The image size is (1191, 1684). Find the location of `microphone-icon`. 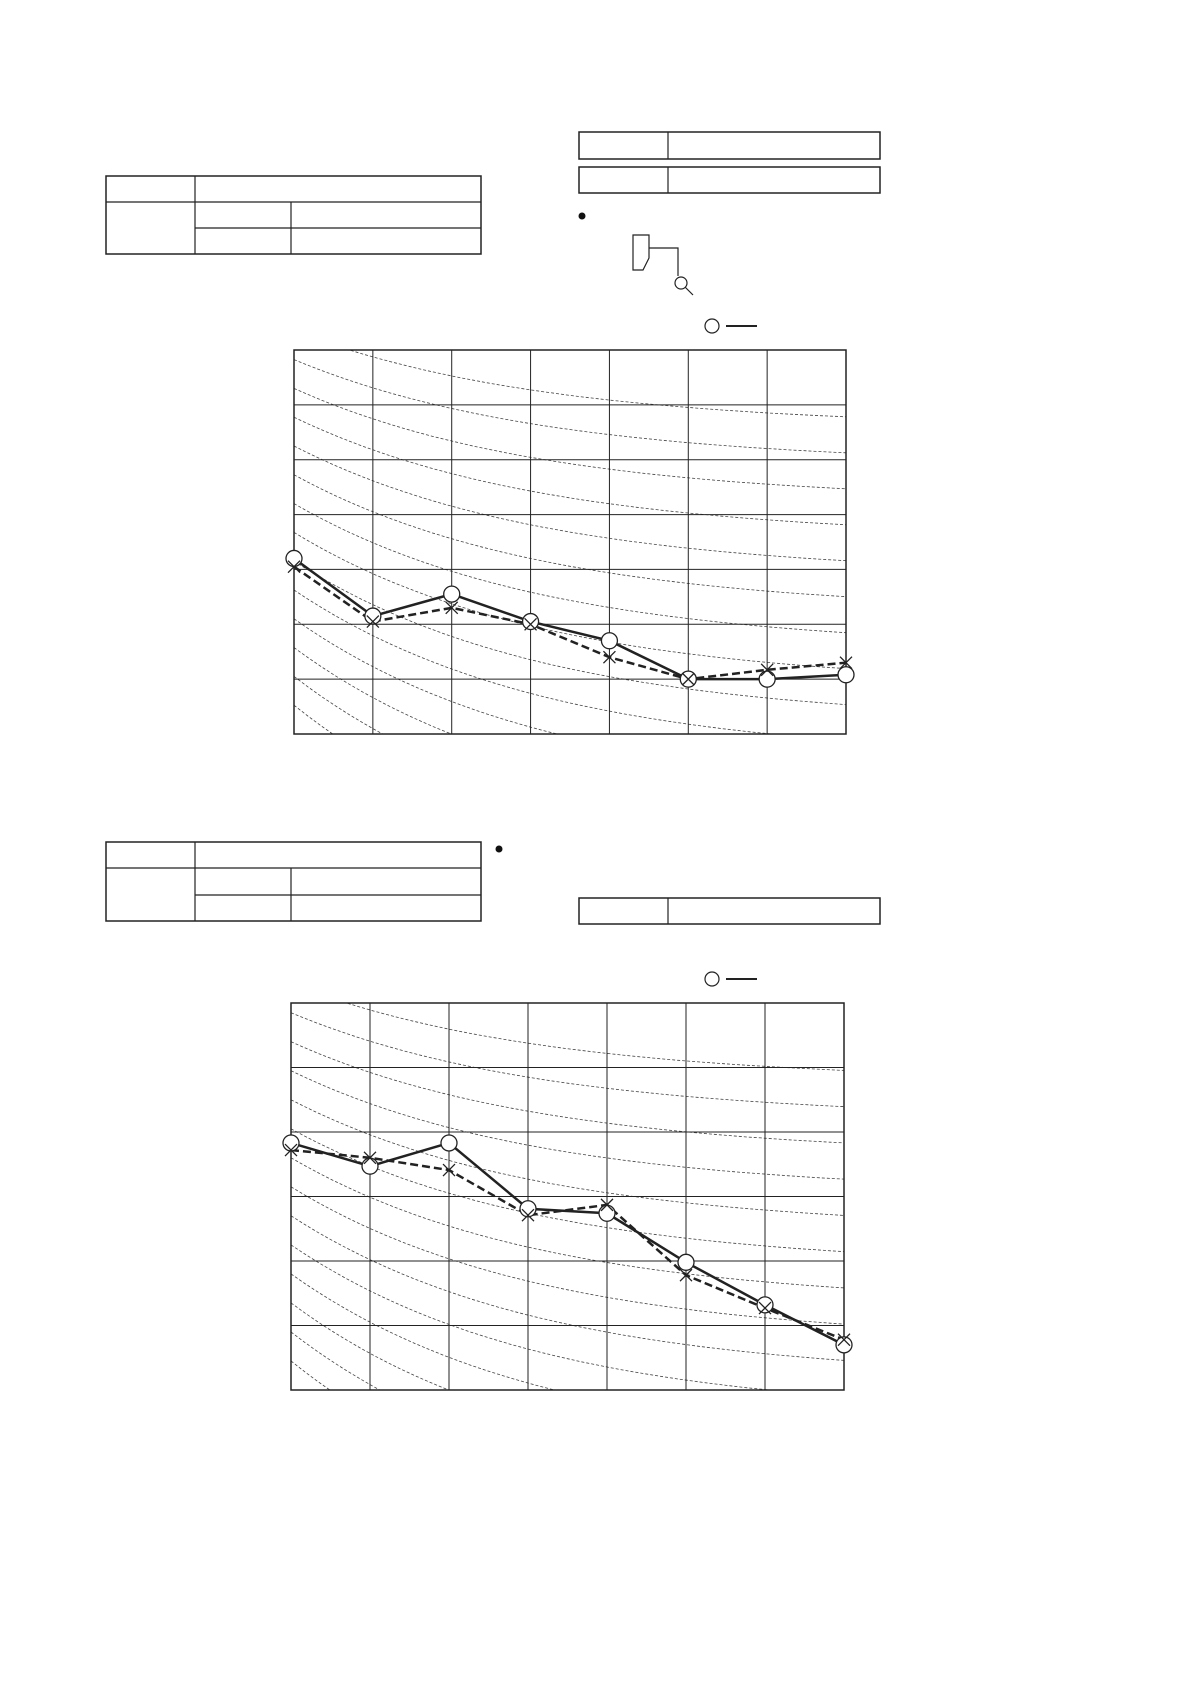

microphone-icon is located at coordinates (663, 265).